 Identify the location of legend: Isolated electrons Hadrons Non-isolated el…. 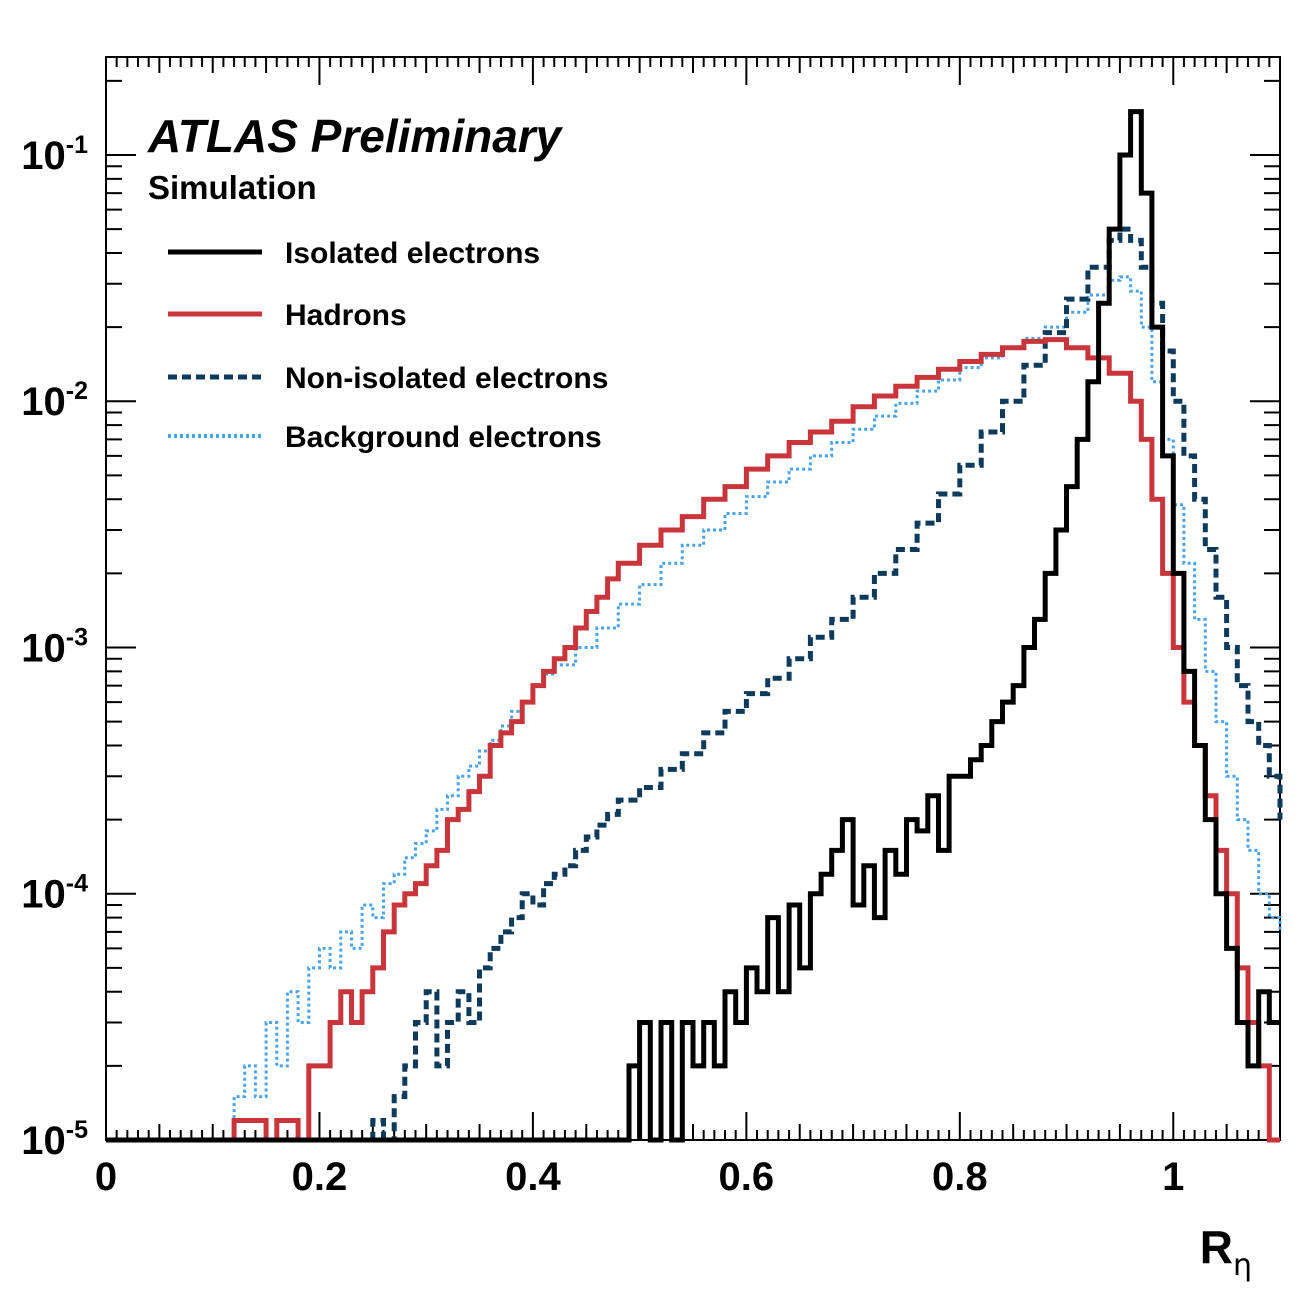
(388, 345).